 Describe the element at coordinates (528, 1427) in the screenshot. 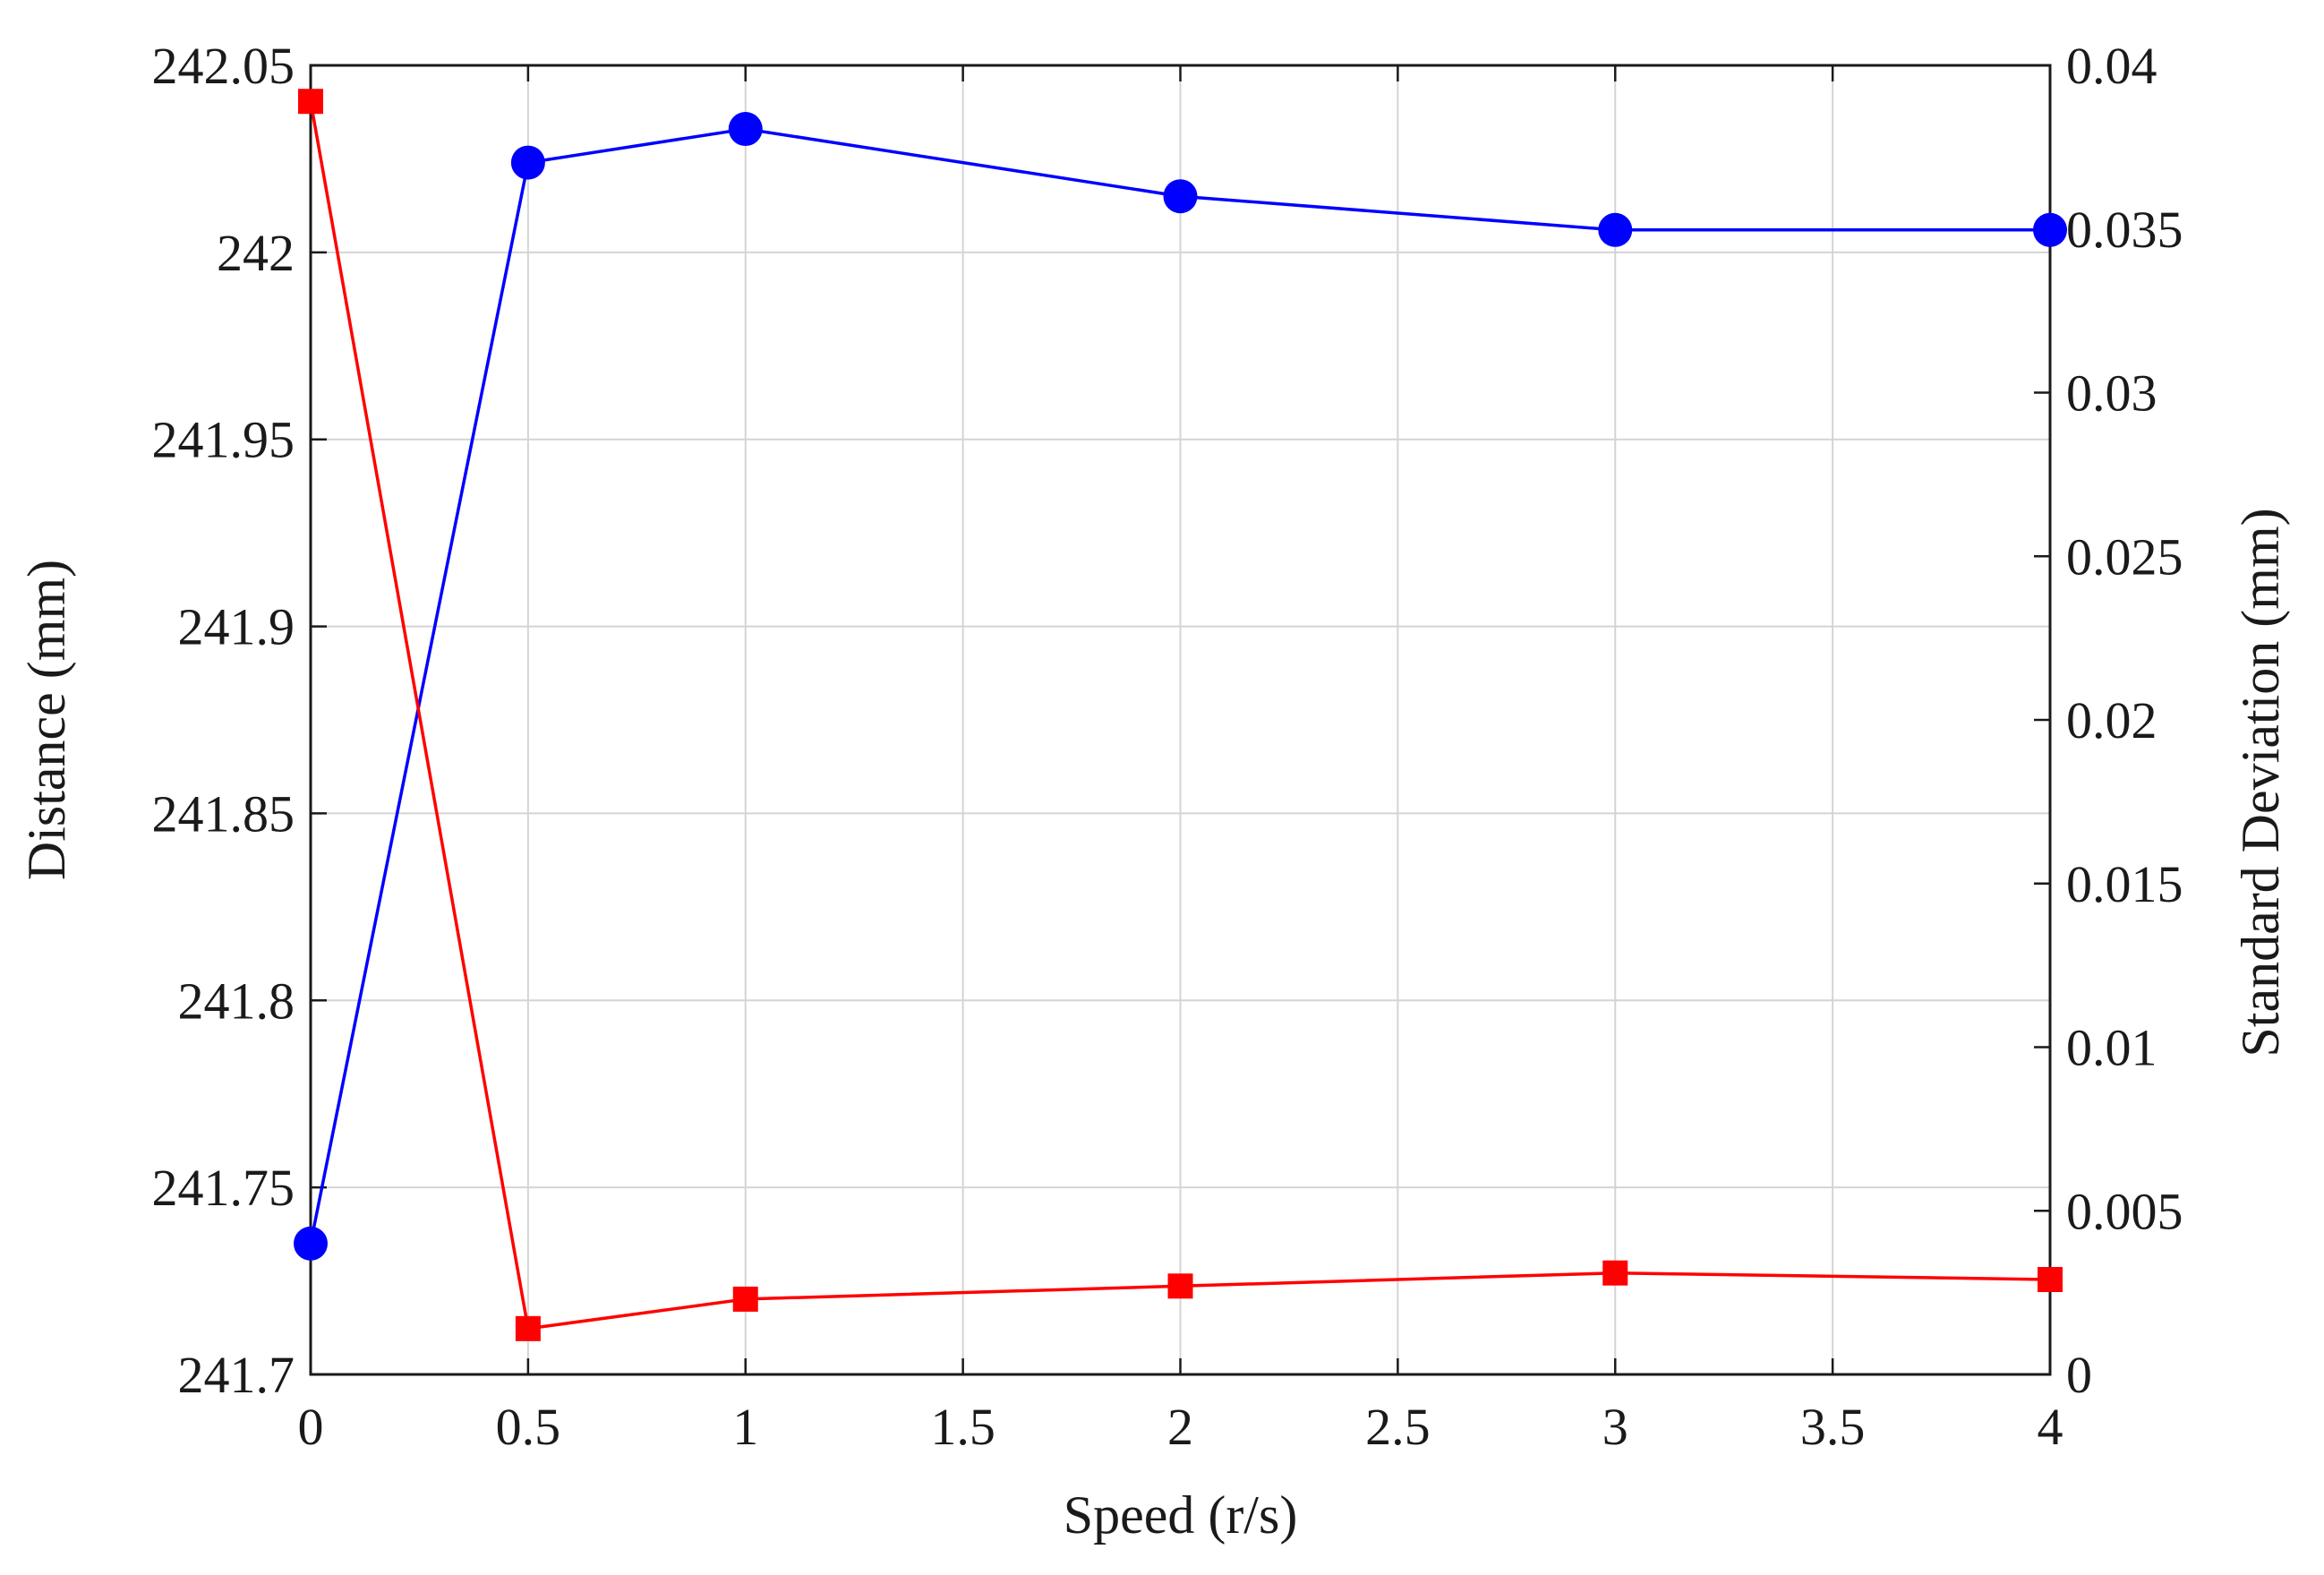

I see `x-tick-label: 0.5` at that location.